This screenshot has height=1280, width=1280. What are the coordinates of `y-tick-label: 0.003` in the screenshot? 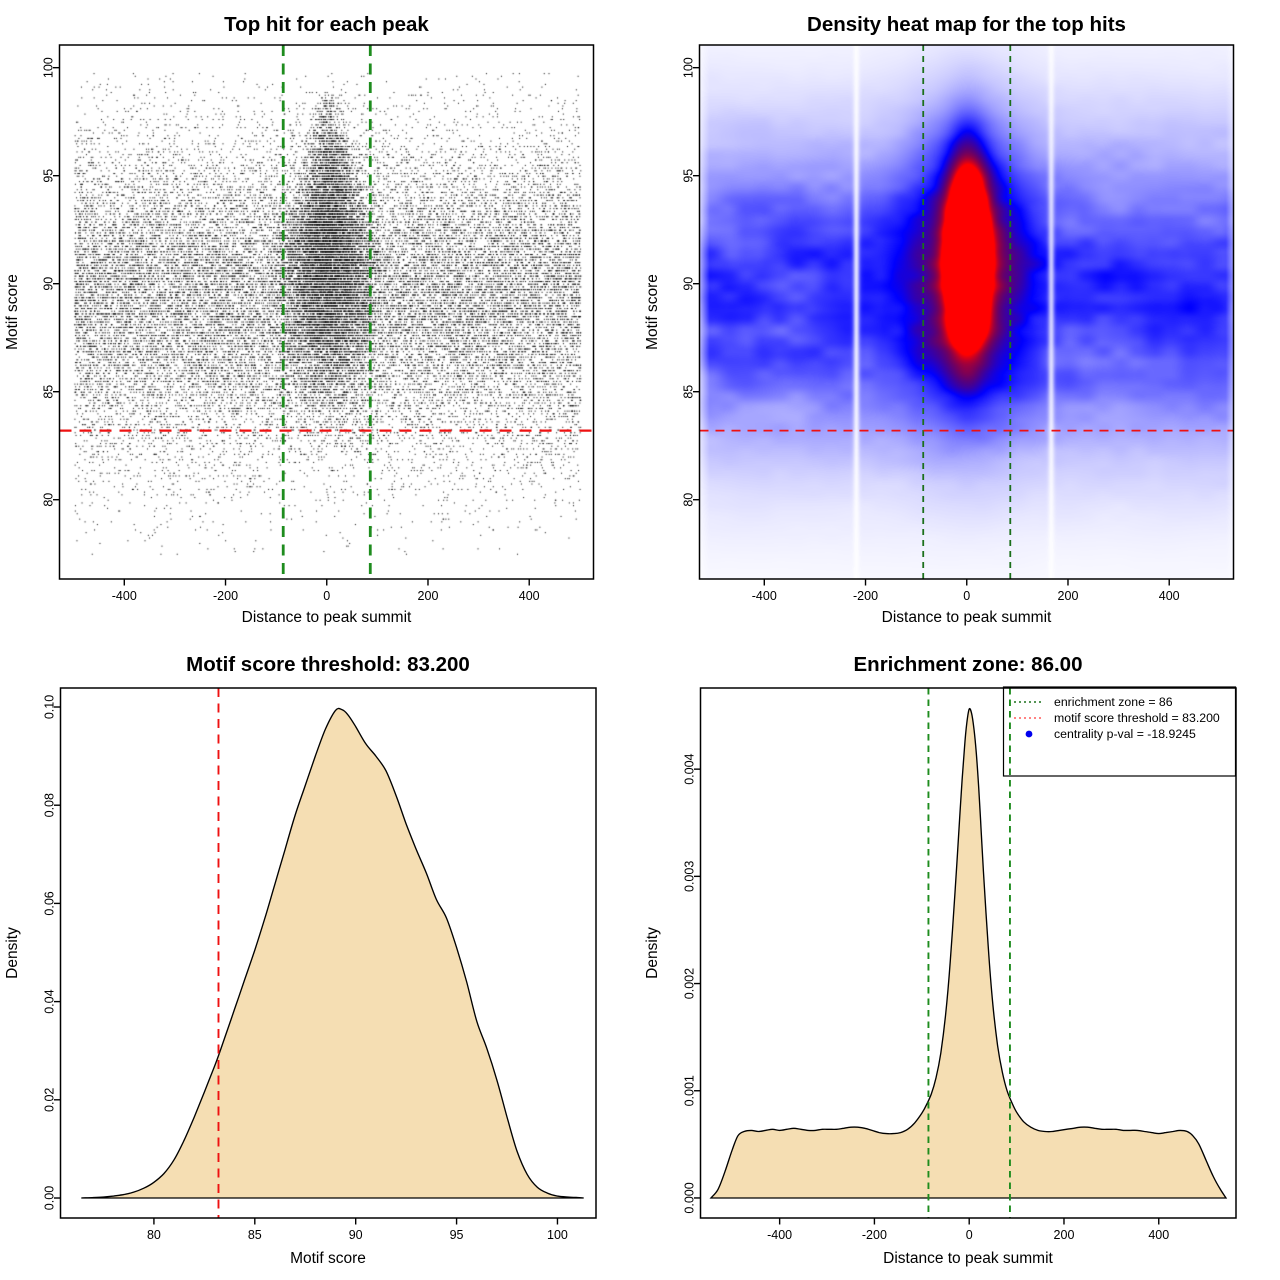 It's located at (690, 876).